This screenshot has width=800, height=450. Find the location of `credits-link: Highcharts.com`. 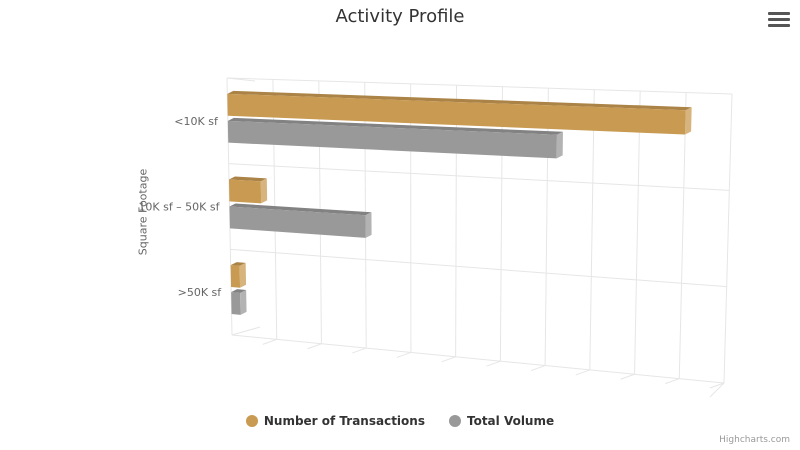

credits-link: Highcharts.com is located at coordinates (754, 440).